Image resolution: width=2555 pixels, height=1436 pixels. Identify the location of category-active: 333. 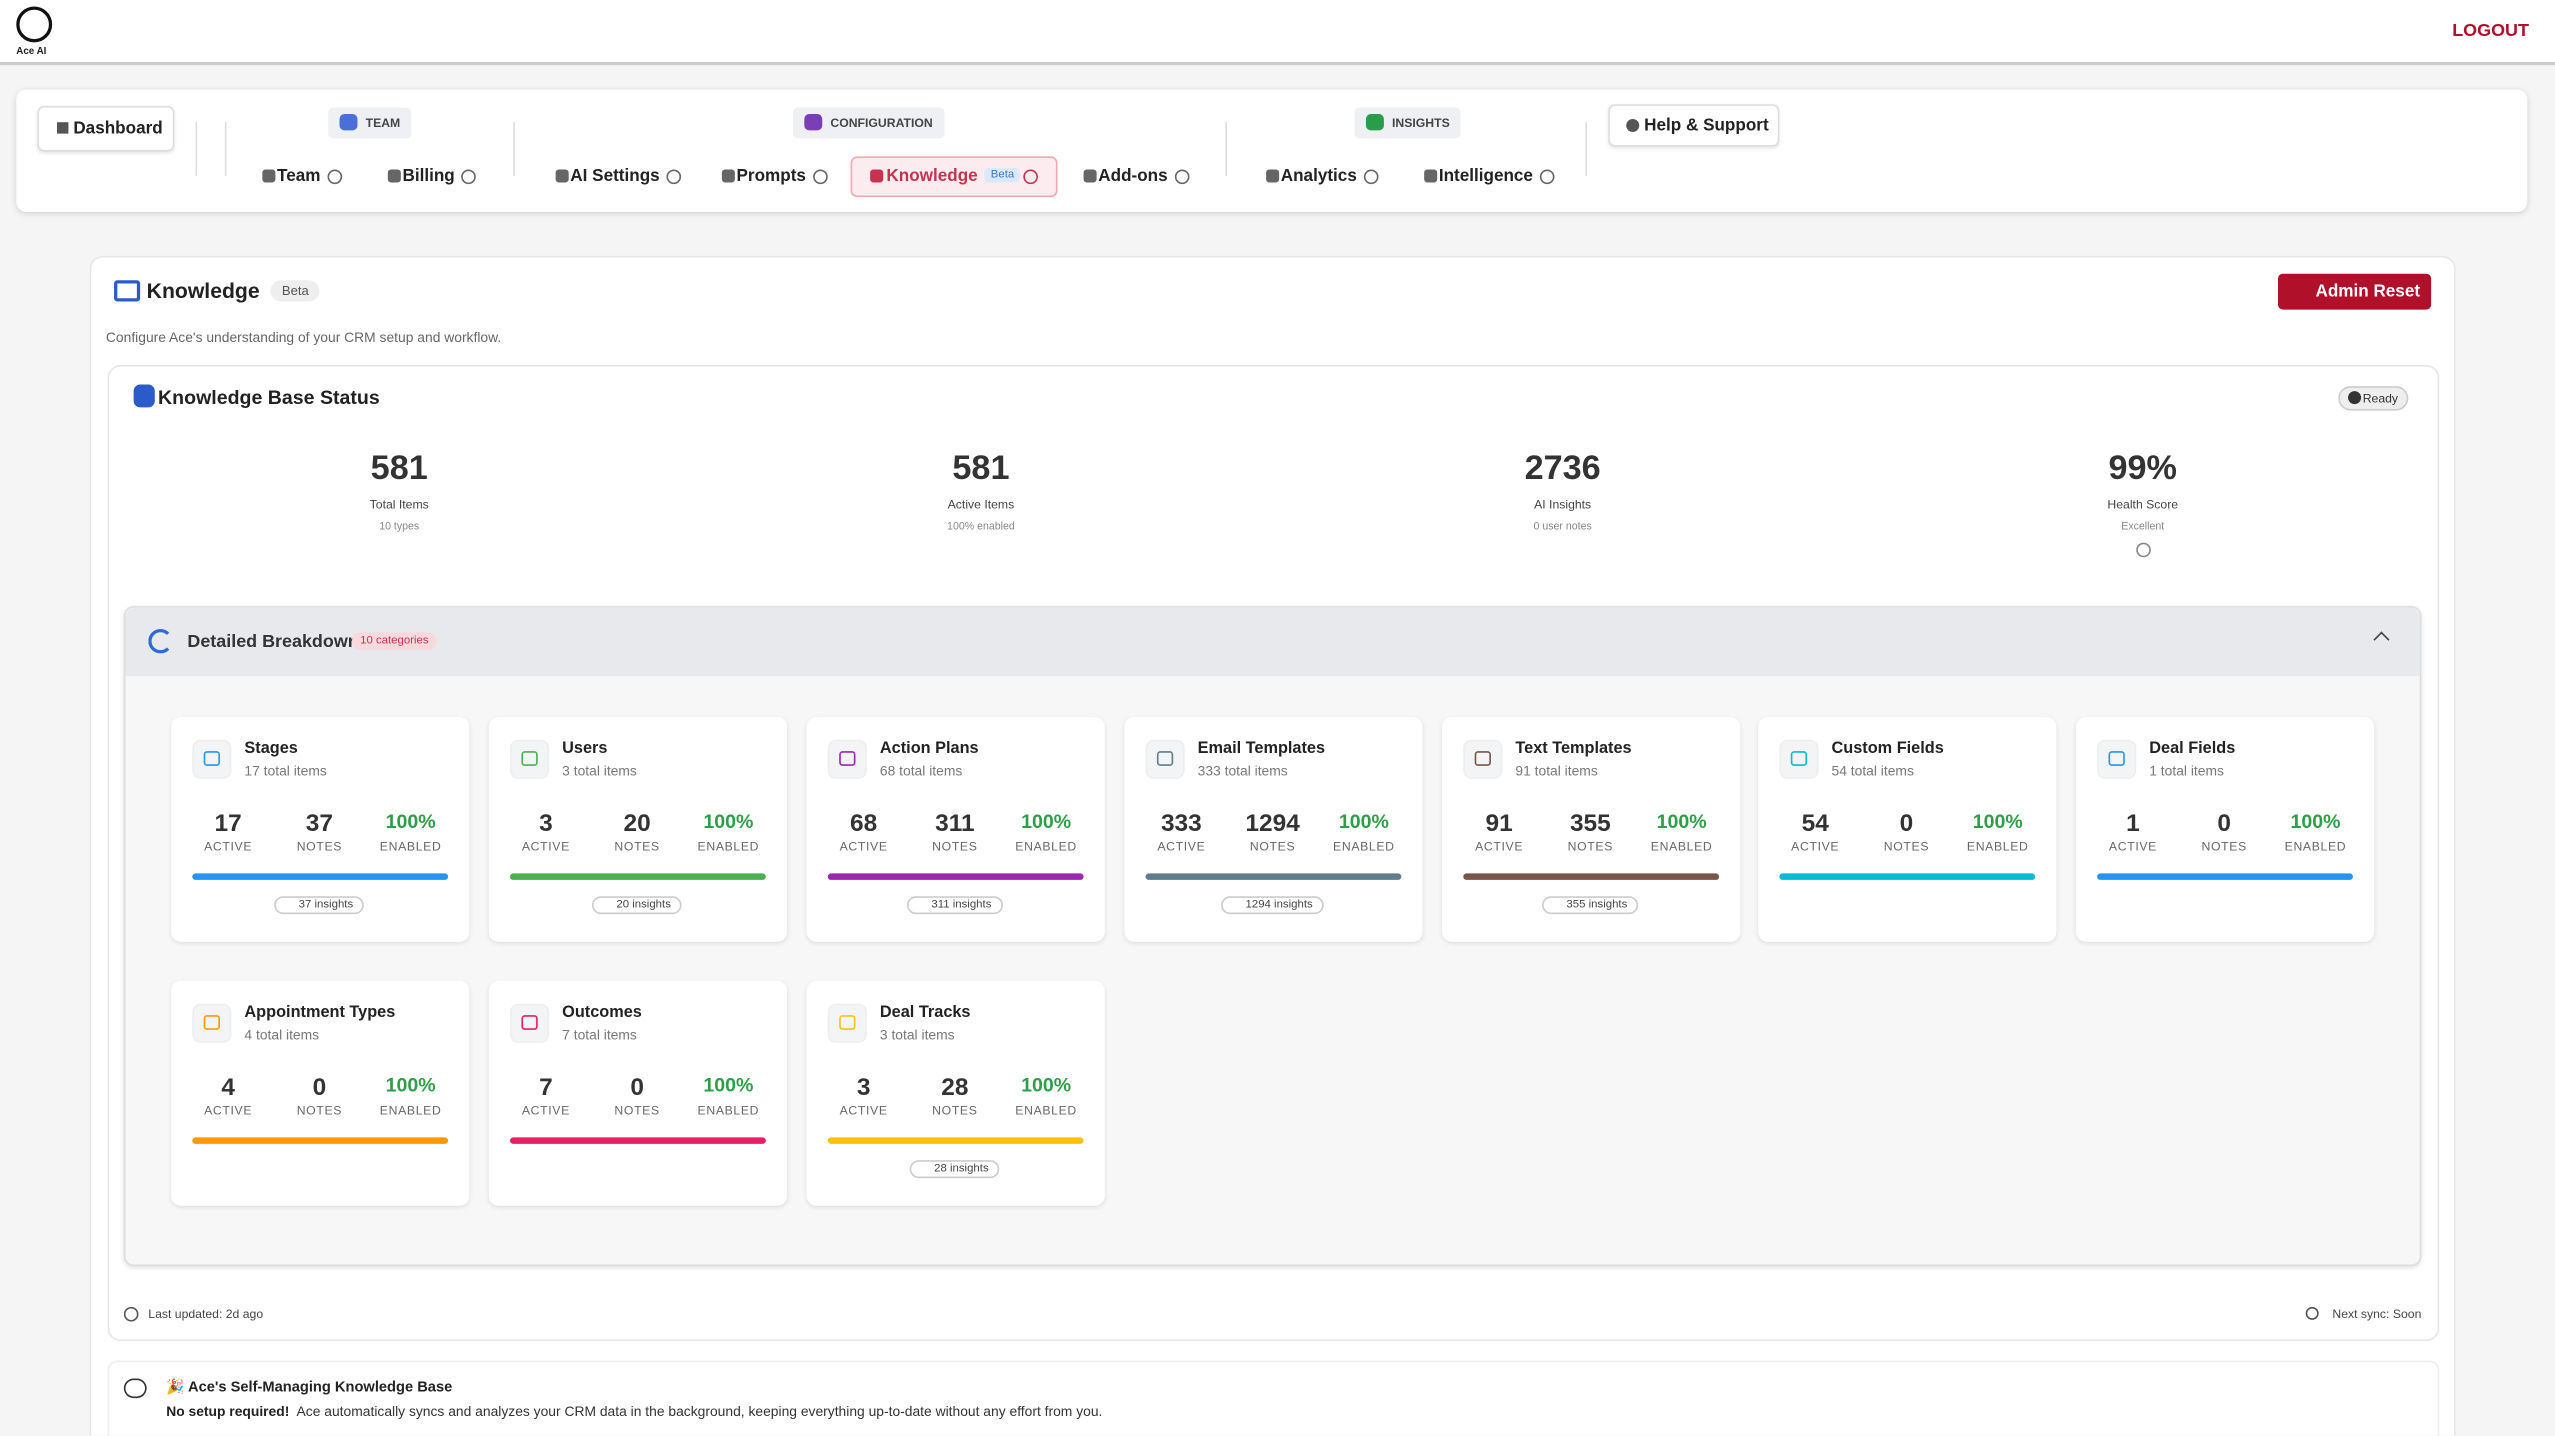
(1181, 823).